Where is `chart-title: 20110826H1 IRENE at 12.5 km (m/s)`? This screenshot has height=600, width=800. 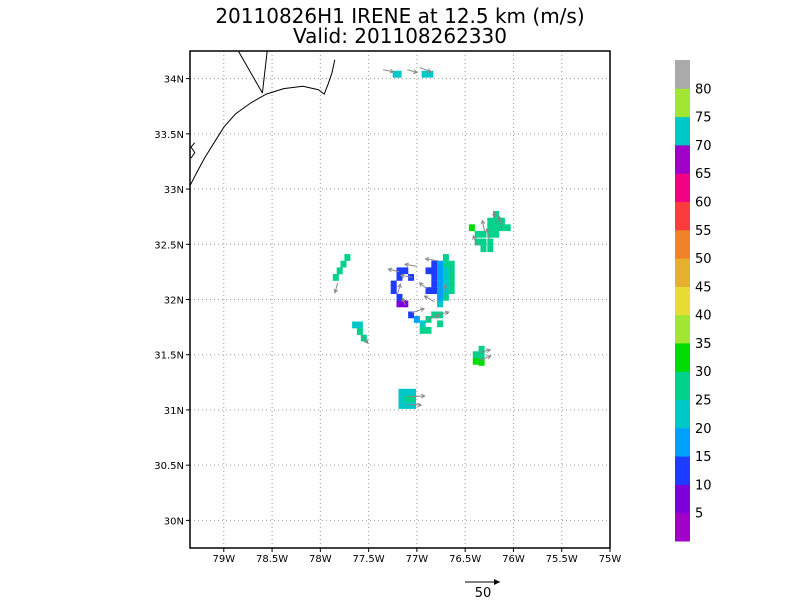
chart-title: 20110826H1 IRENE at 12.5 km (m/s) is located at coordinates (399, 16).